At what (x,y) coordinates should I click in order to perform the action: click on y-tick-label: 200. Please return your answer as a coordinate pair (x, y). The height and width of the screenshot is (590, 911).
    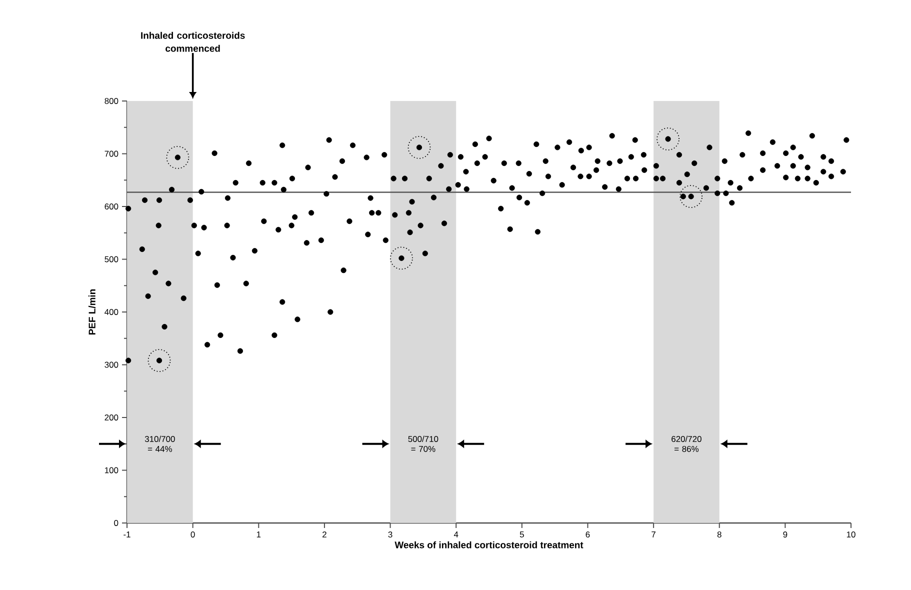
    Looking at the image, I should click on (111, 417).